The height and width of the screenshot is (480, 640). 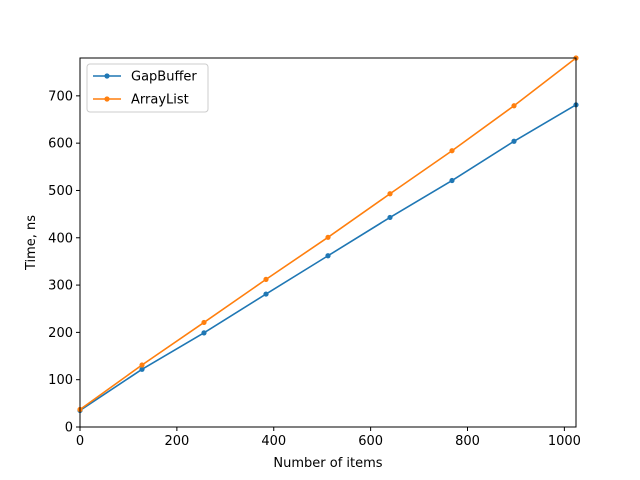 I want to click on x-tick-label: 800, so click(x=467, y=441).